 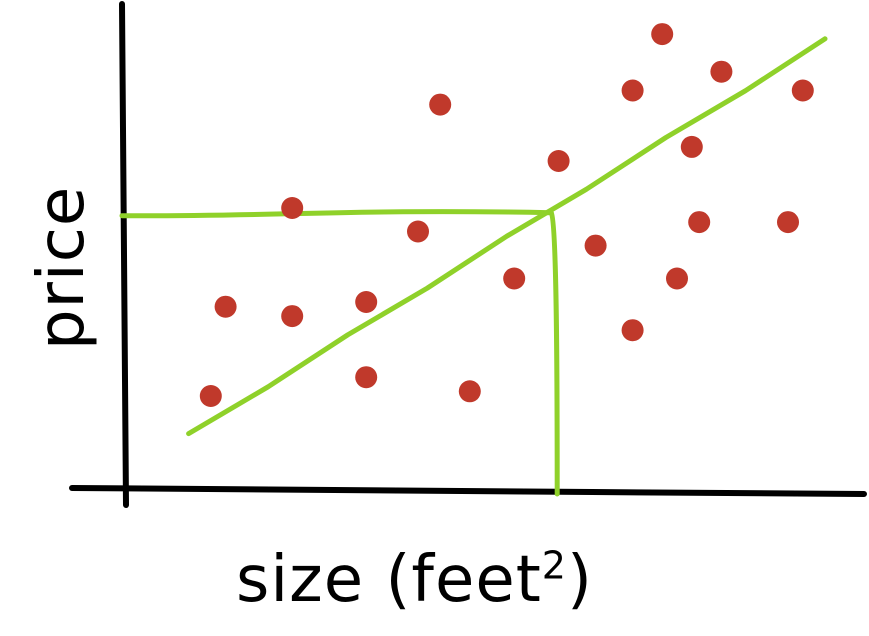 What do you see at coordinates (62, 267) in the screenshot?
I see `y-axis-label: price` at bounding box center [62, 267].